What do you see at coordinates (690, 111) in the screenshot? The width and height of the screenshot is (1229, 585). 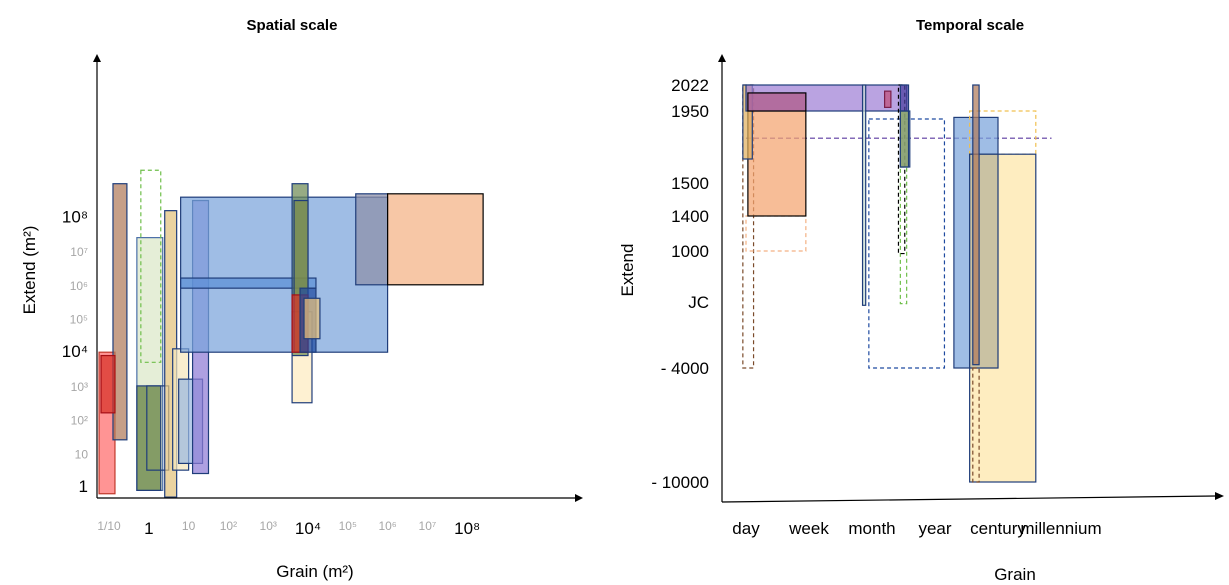 I see `temporal-y-tick-label-2: 1950` at bounding box center [690, 111].